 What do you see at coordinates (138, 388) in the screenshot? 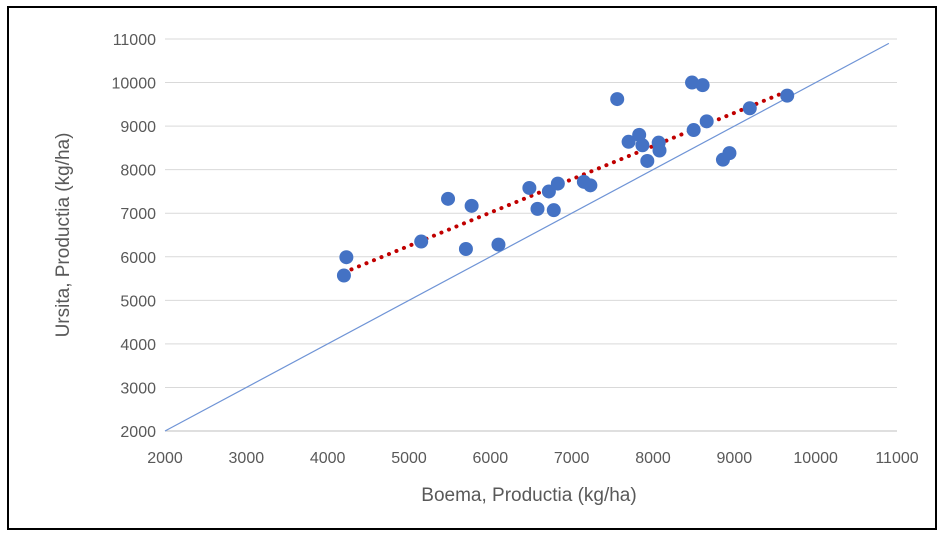
I see `y-tick-label: 3000` at bounding box center [138, 388].